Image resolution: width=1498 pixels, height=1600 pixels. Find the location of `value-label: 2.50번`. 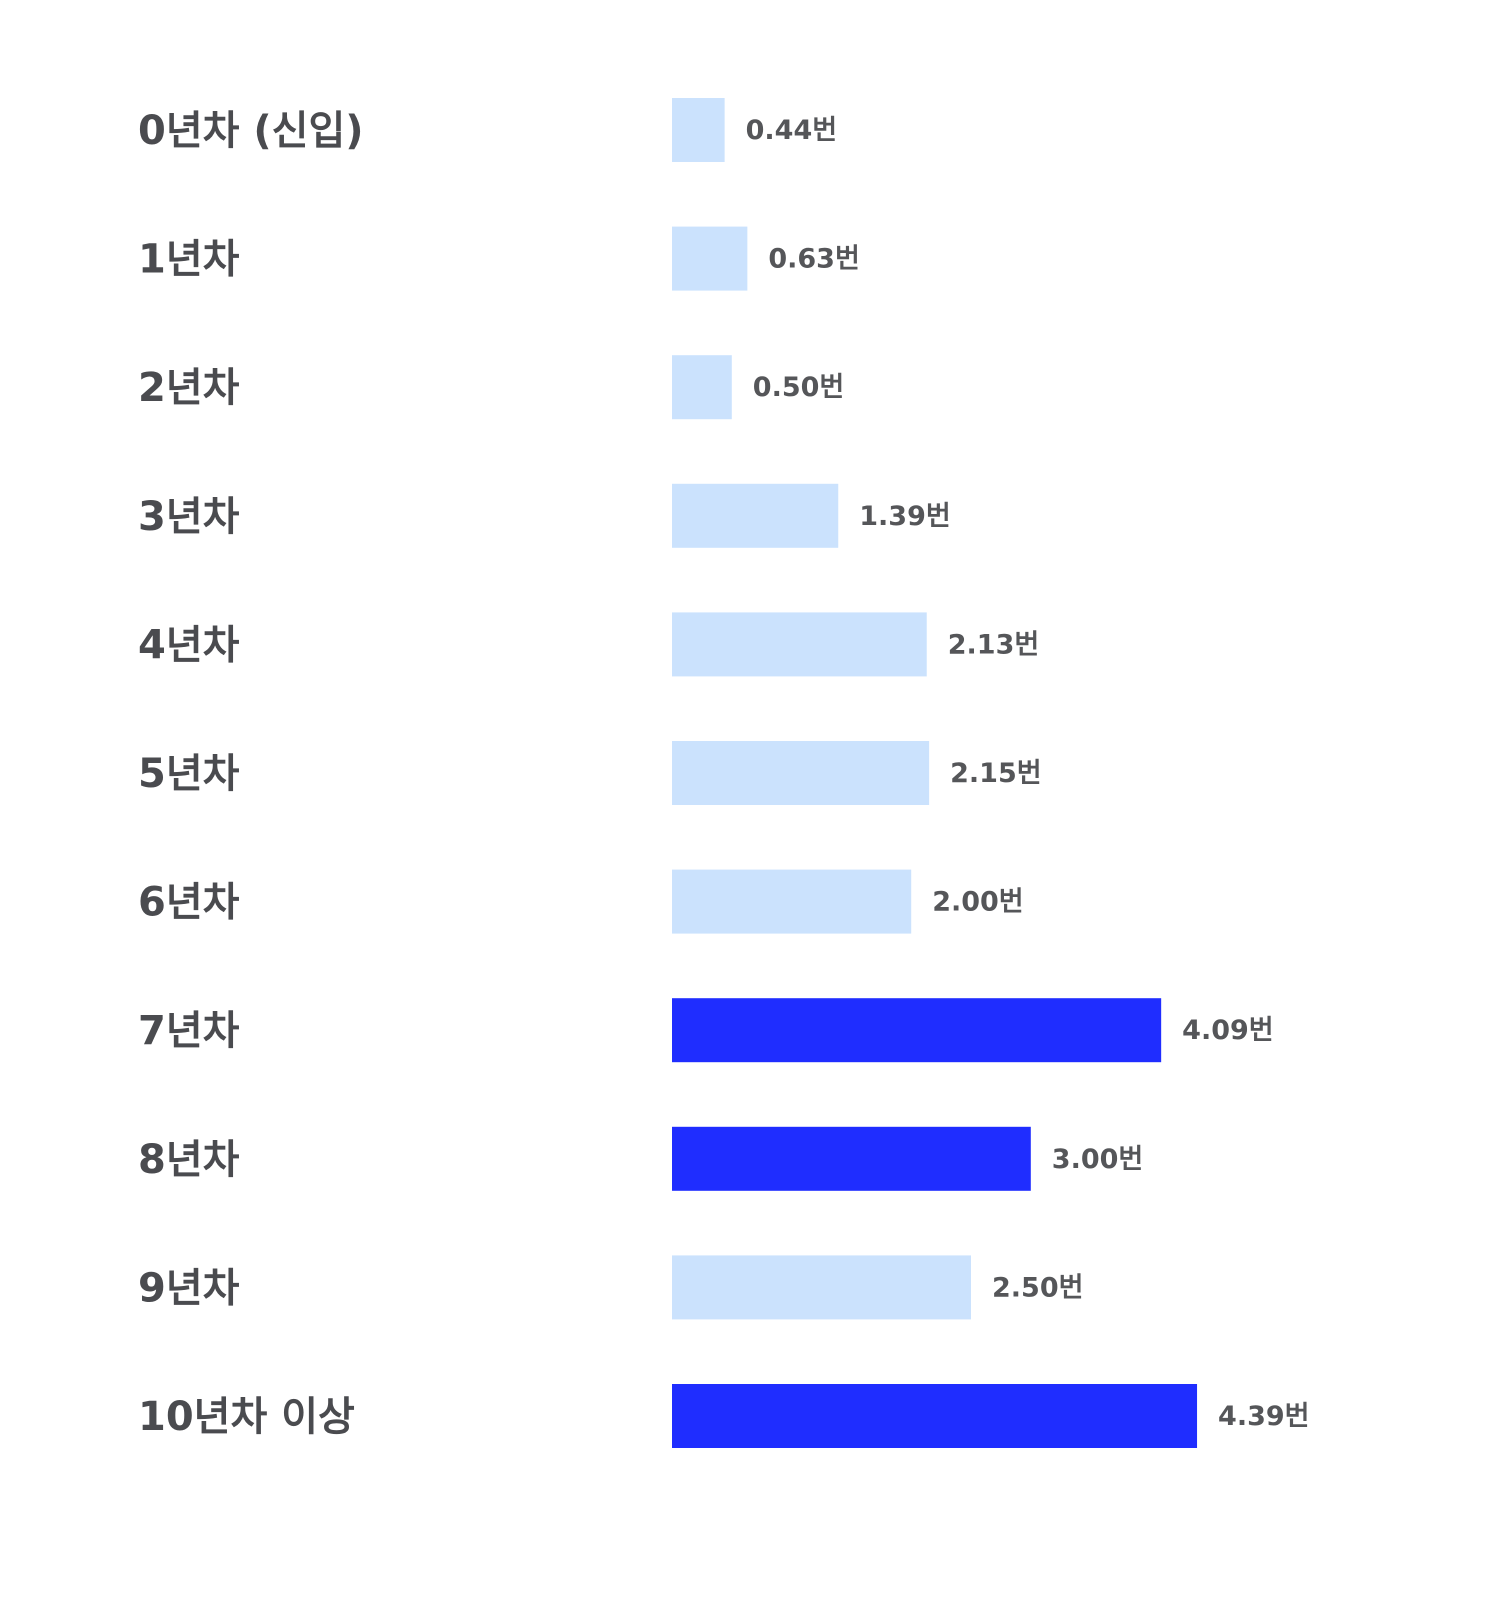

value-label: 2.50번 is located at coordinates (1037, 1287).